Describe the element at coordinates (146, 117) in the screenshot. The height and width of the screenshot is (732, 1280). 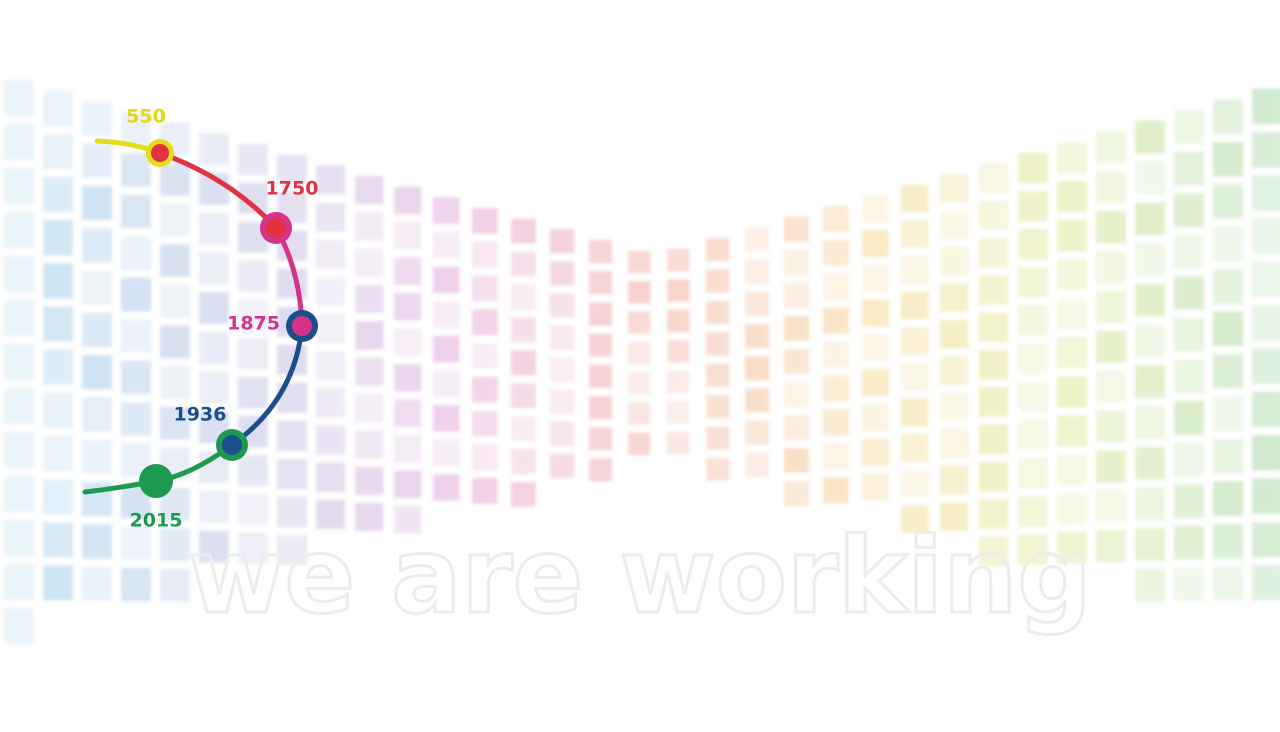
I see `year-label: 550` at that location.